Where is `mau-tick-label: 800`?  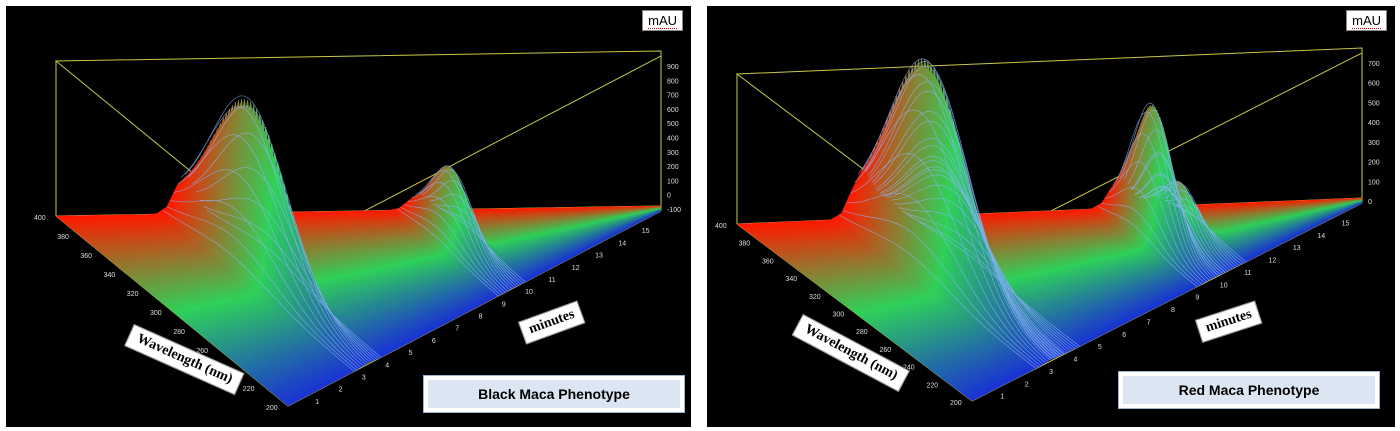 mau-tick-label: 800 is located at coordinates (673, 81).